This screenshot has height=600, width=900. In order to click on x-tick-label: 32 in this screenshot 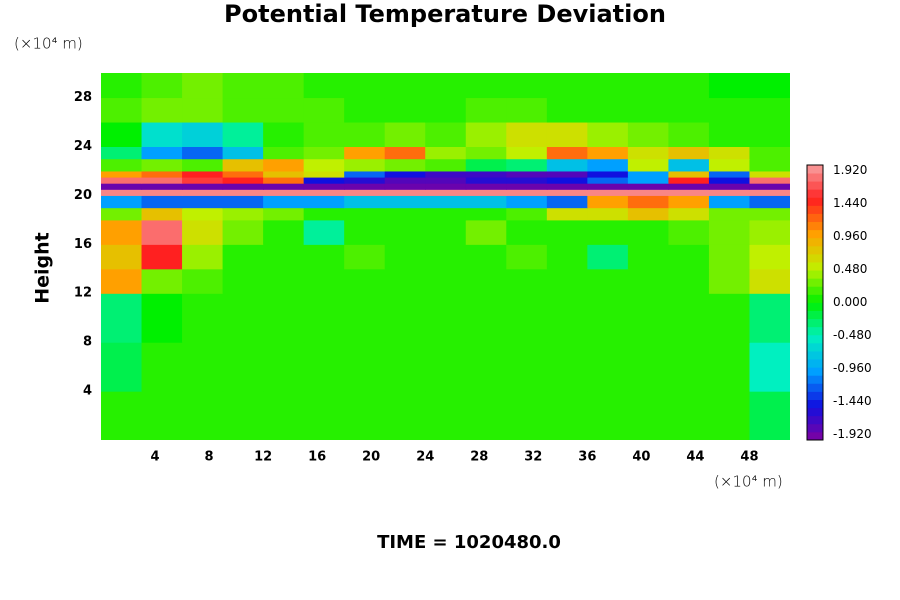, I will do `click(533, 457)`.